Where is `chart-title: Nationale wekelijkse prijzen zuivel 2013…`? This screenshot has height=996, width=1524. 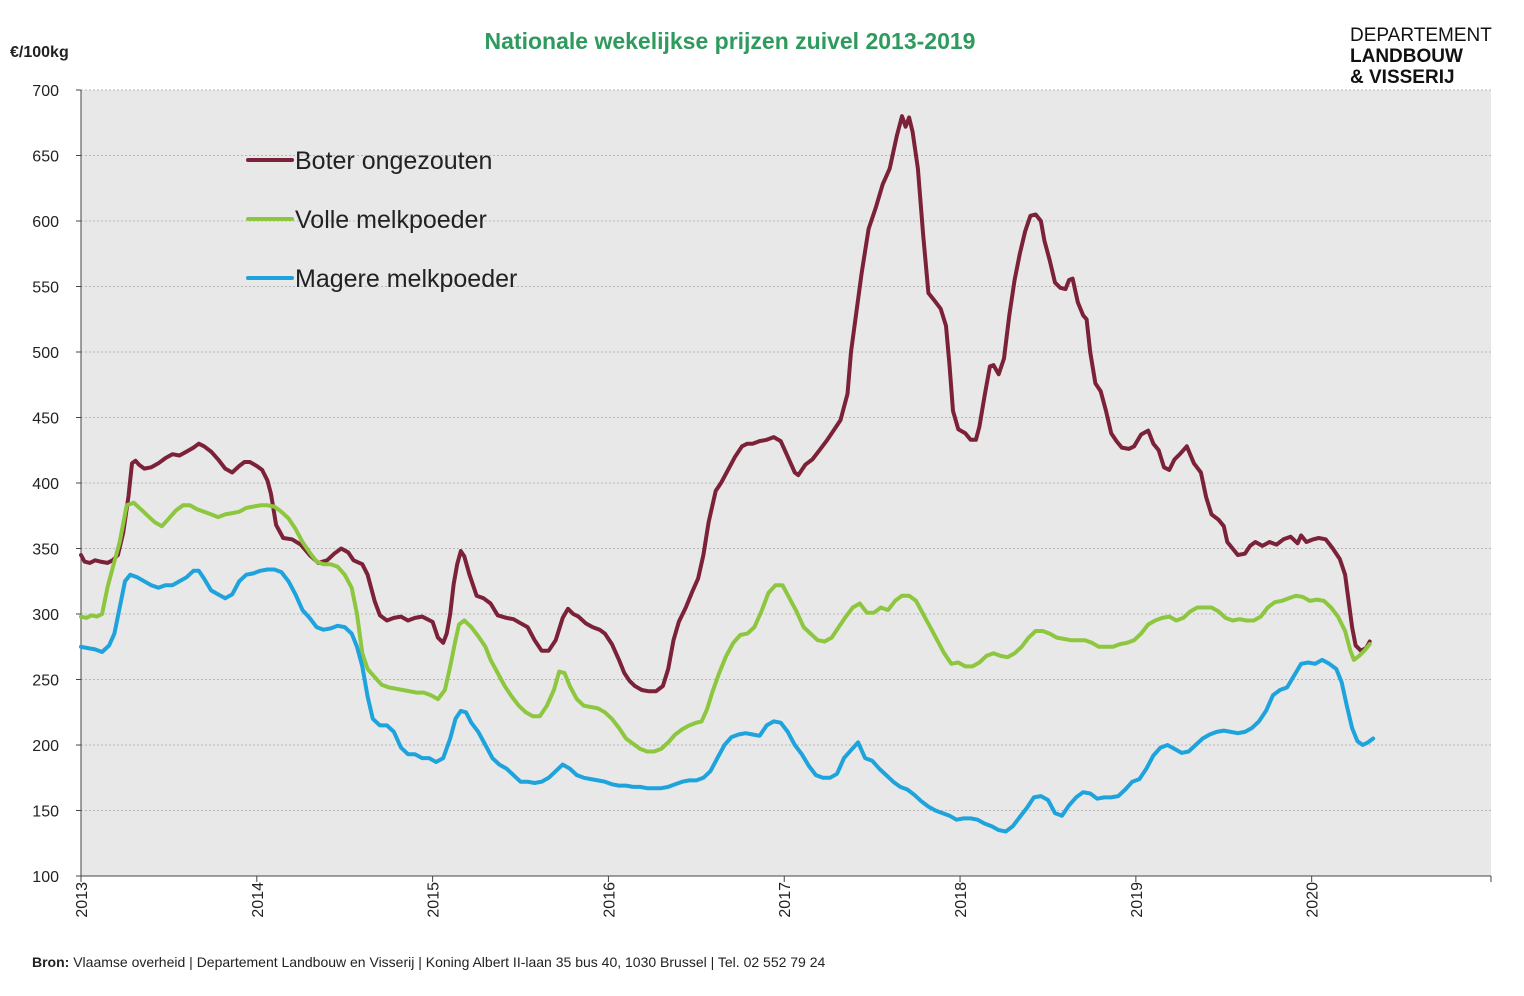 chart-title: Nationale wekelijkse prijzen zuivel 2013… is located at coordinates (730, 41).